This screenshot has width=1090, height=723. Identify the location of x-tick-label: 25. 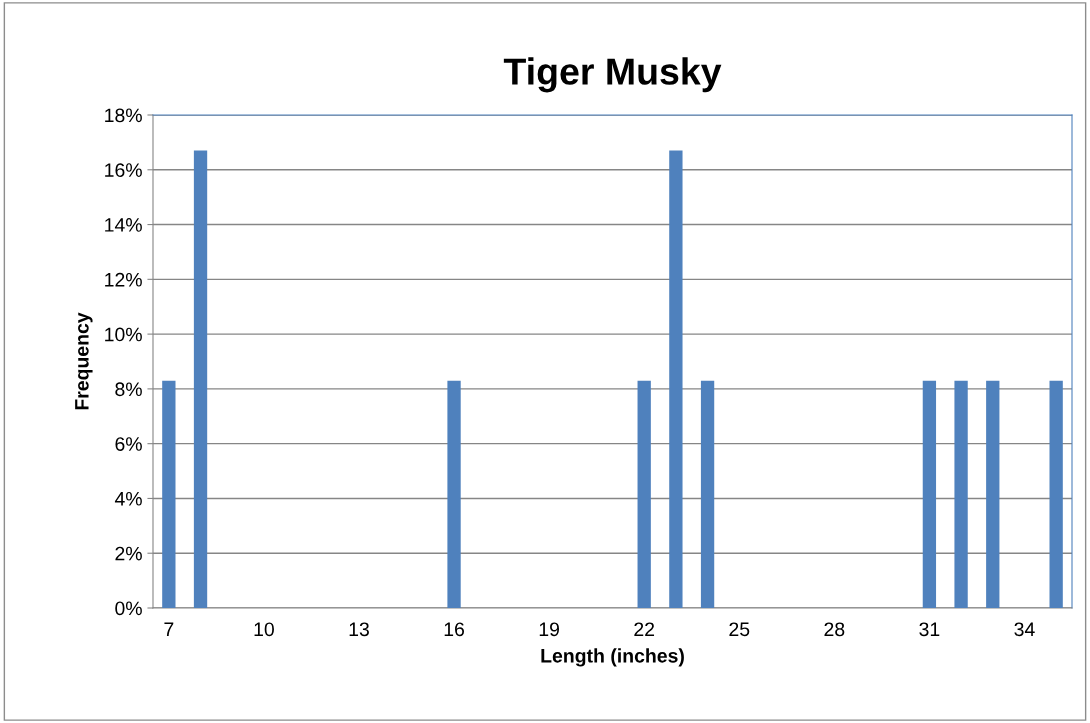
(739, 629).